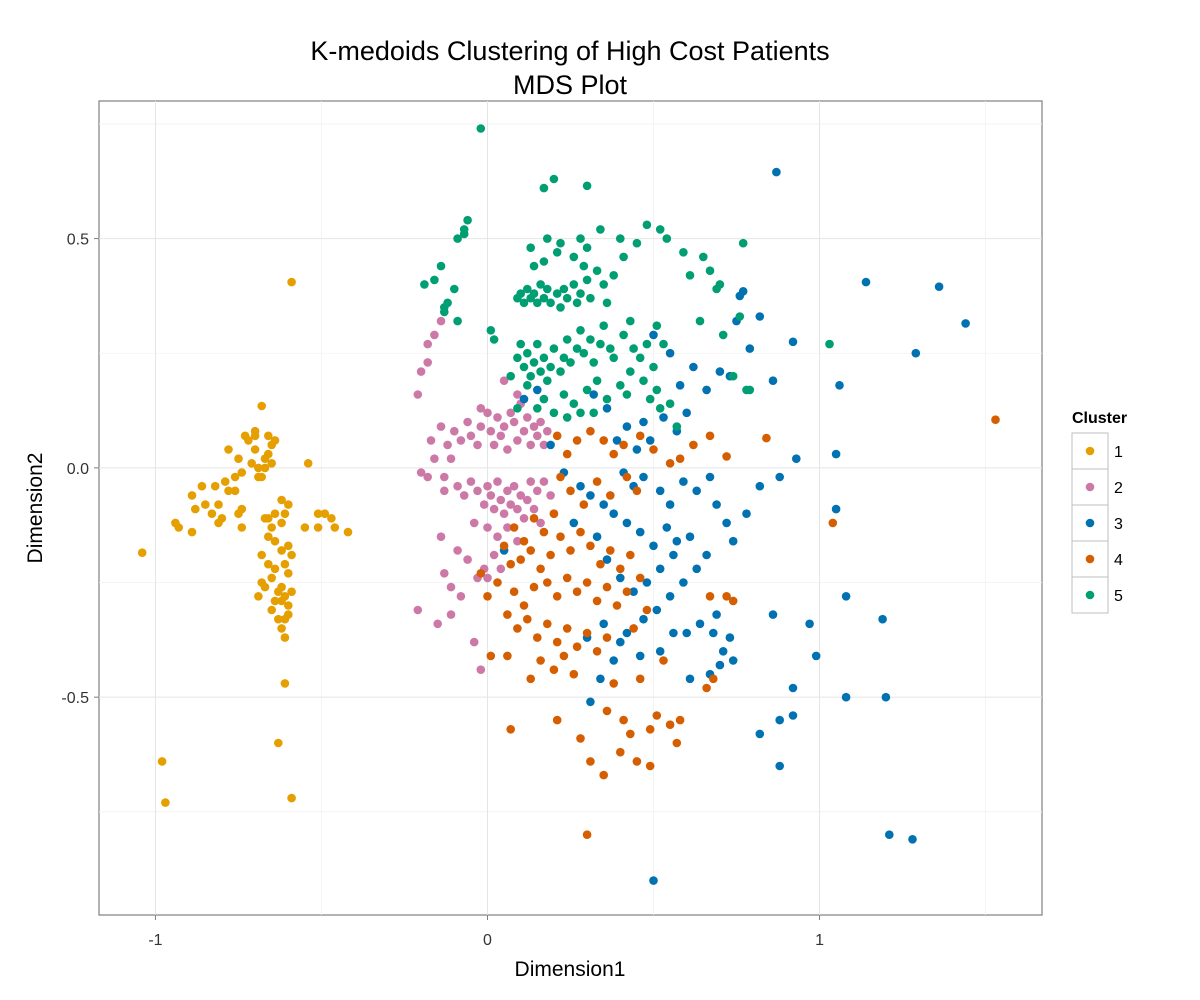 This screenshot has width=1200, height=1000. I want to click on x-axis-ticks: -1 0 1, so click(486, 932).